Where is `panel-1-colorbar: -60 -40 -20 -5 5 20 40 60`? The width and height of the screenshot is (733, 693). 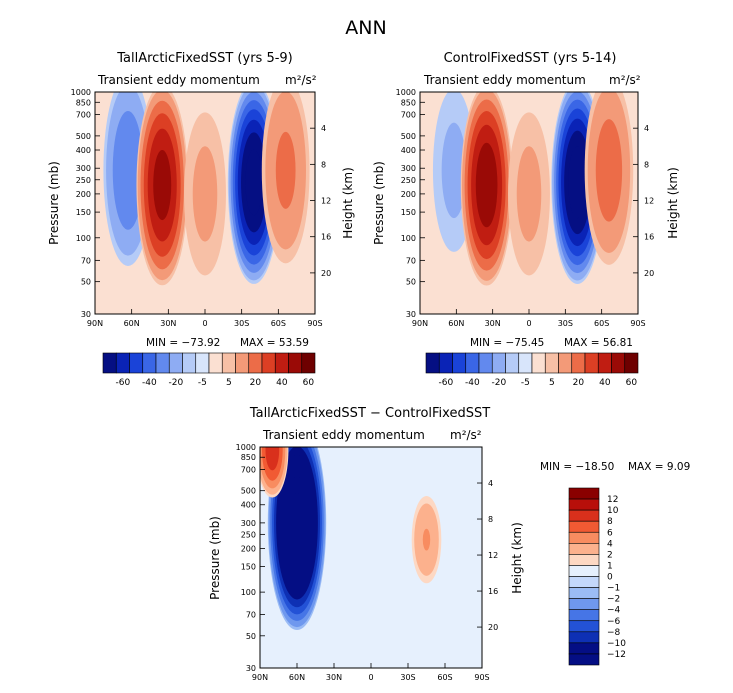
panel-1-colorbar: -60 -40 -20 -5 5 20 40 60 is located at coordinates (209, 370).